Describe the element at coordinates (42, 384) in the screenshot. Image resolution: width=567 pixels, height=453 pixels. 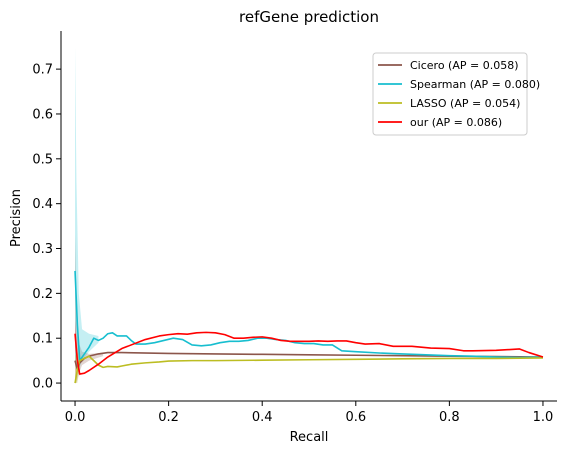
I see `y-tick-label: 0.0` at that location.